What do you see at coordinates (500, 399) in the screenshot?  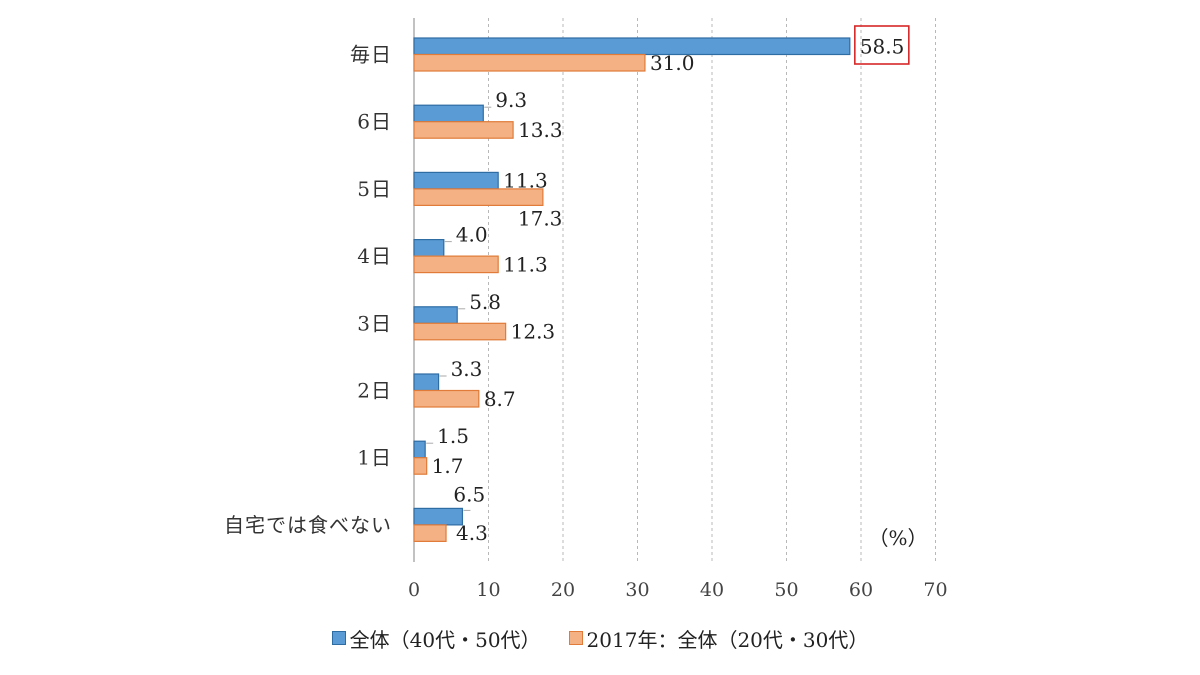 I see `data-label: 8.7` at bounding box center [500, 399].